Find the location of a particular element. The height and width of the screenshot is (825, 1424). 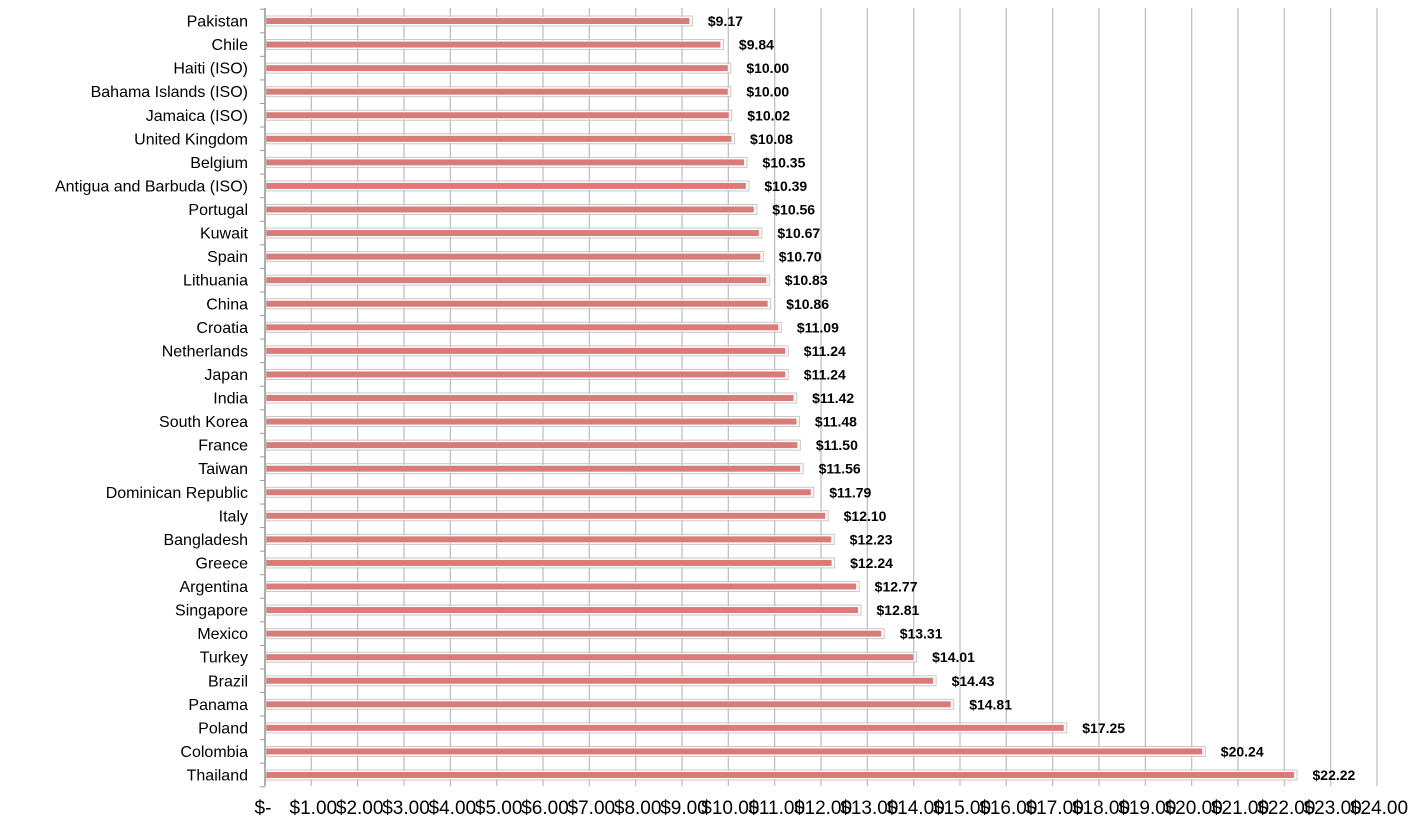

x-tick-label: $5.00 is located at coordinates (499, 808).